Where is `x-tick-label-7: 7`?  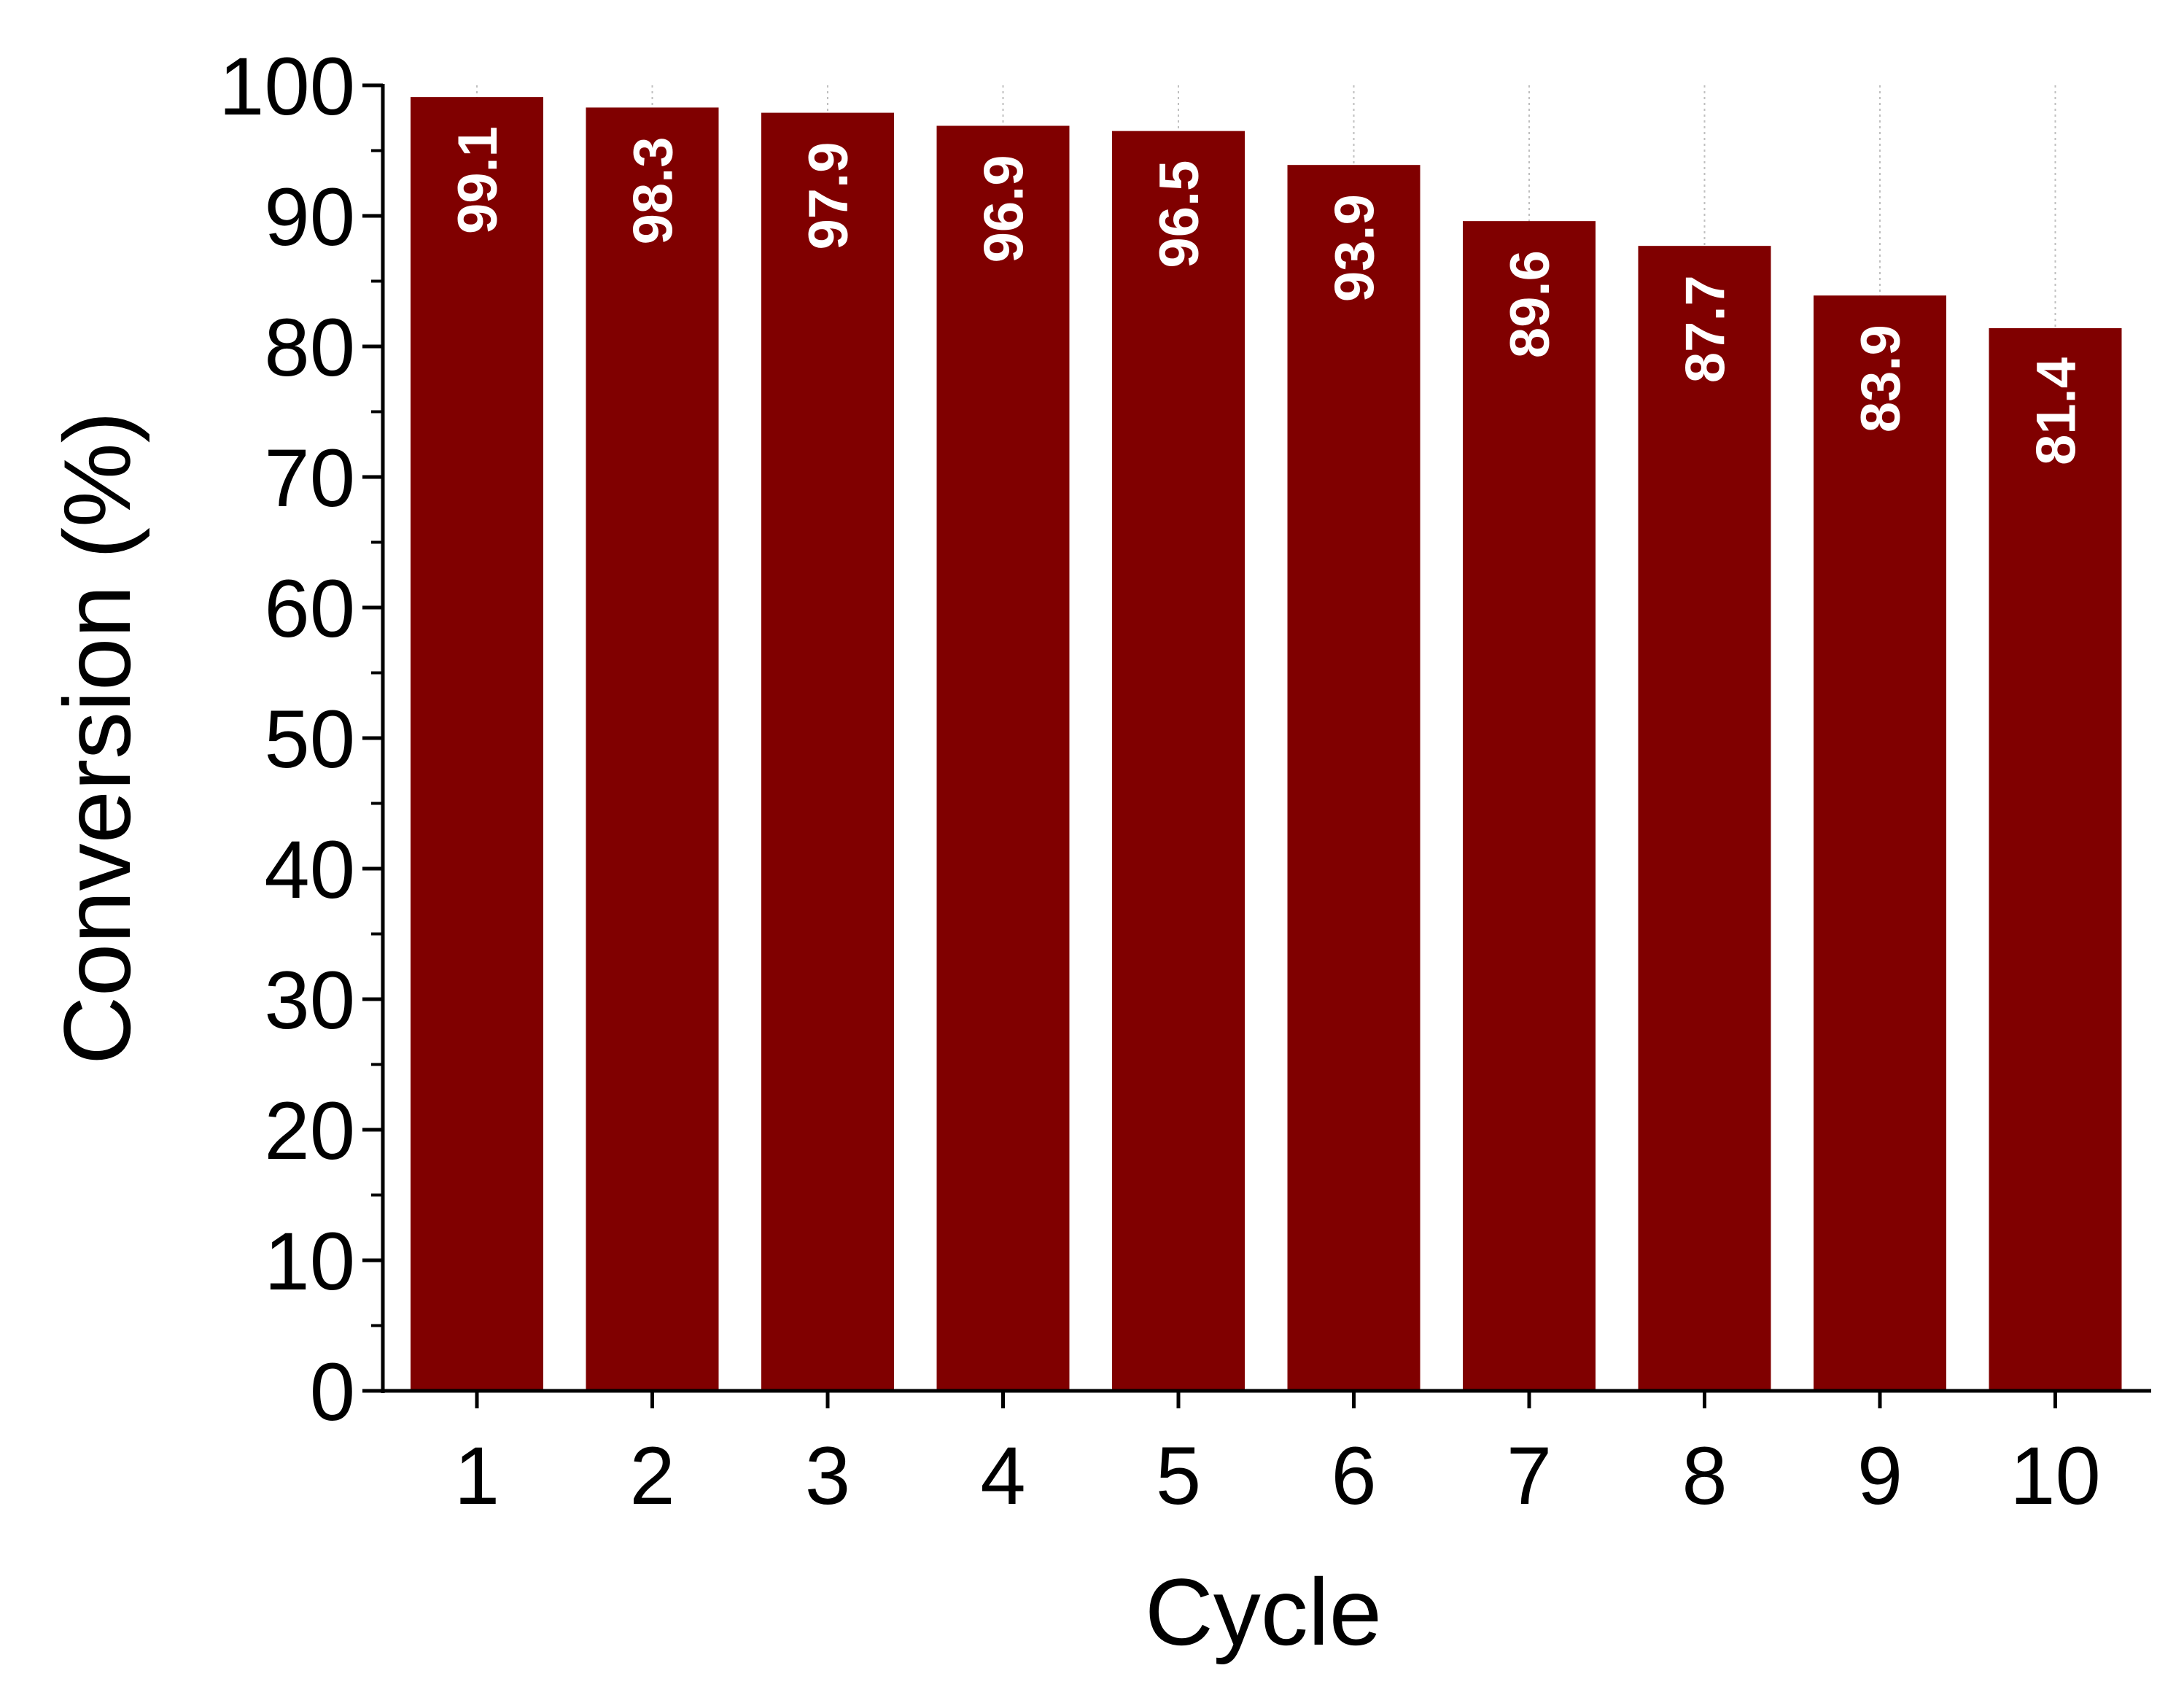 x-tick-label-7: 7 is located at coordinates (1529, 1475).